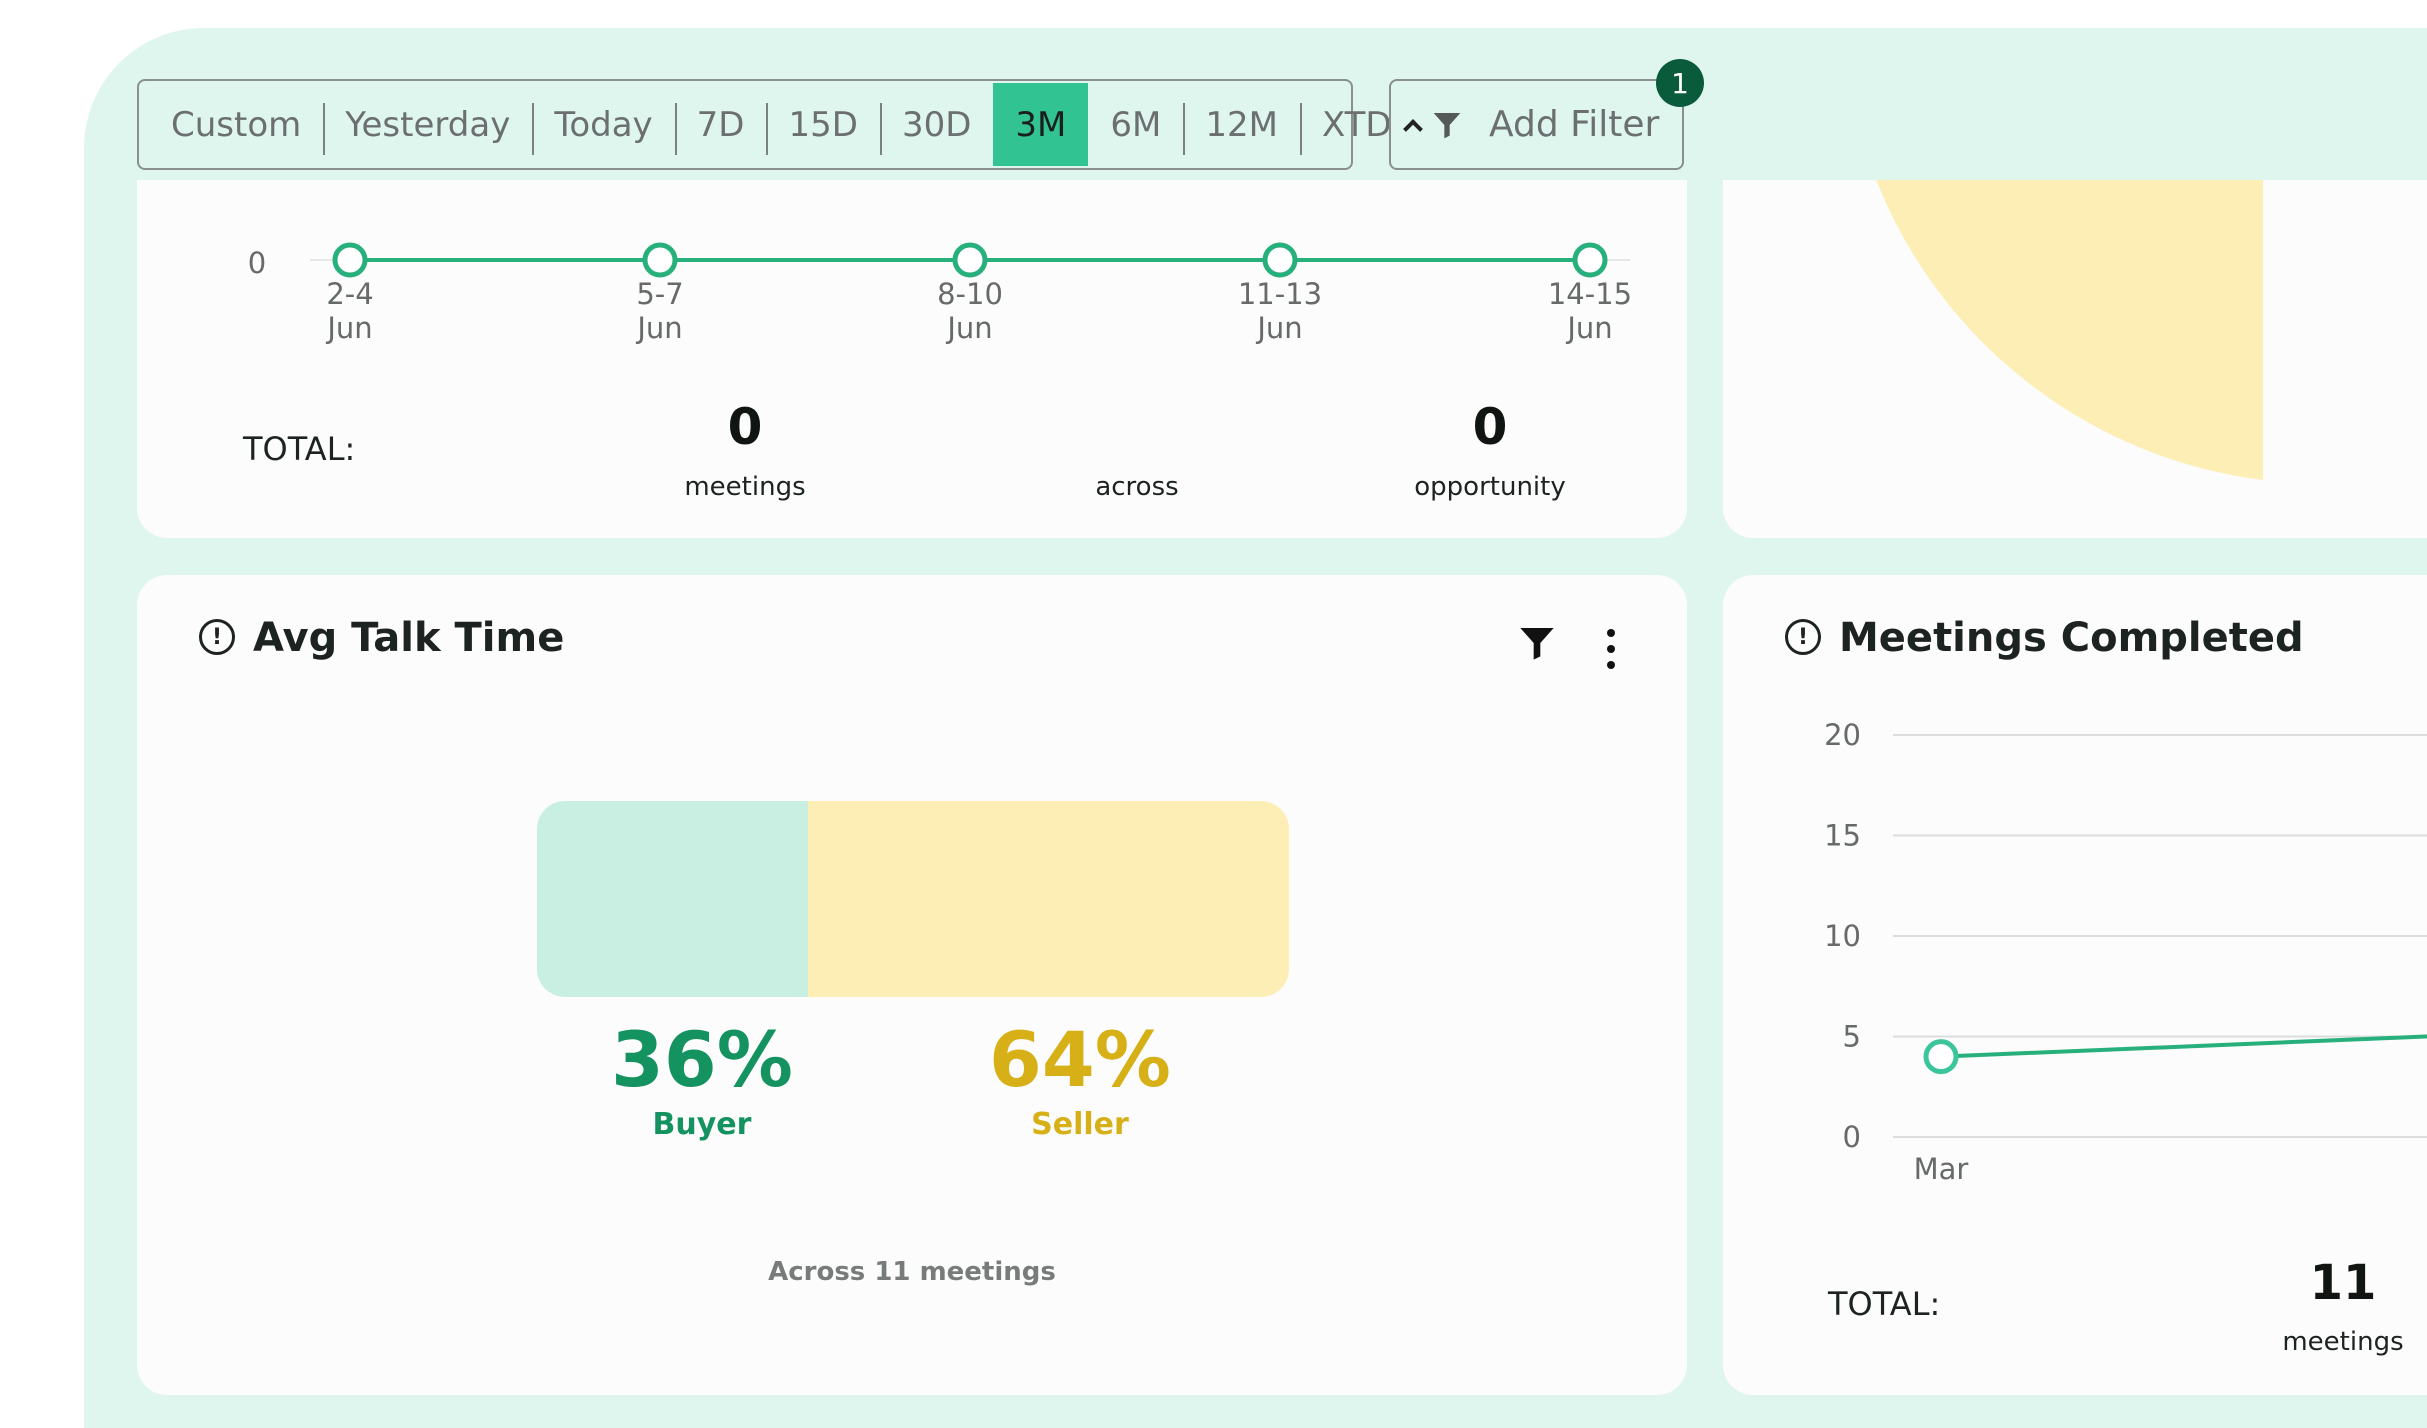  What do you see at coordinates (1356, 124) in the screenshot?
I see `range-xtd-label: XTD` at bounding box center [1356, 124].